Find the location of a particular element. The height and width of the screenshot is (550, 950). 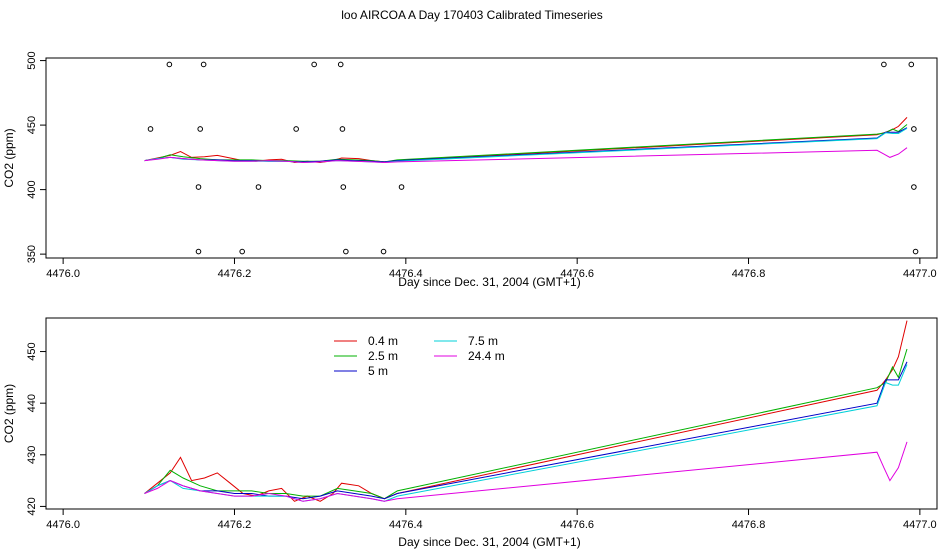

legend-label: 7.5 m is located at coordinates (483, 341).